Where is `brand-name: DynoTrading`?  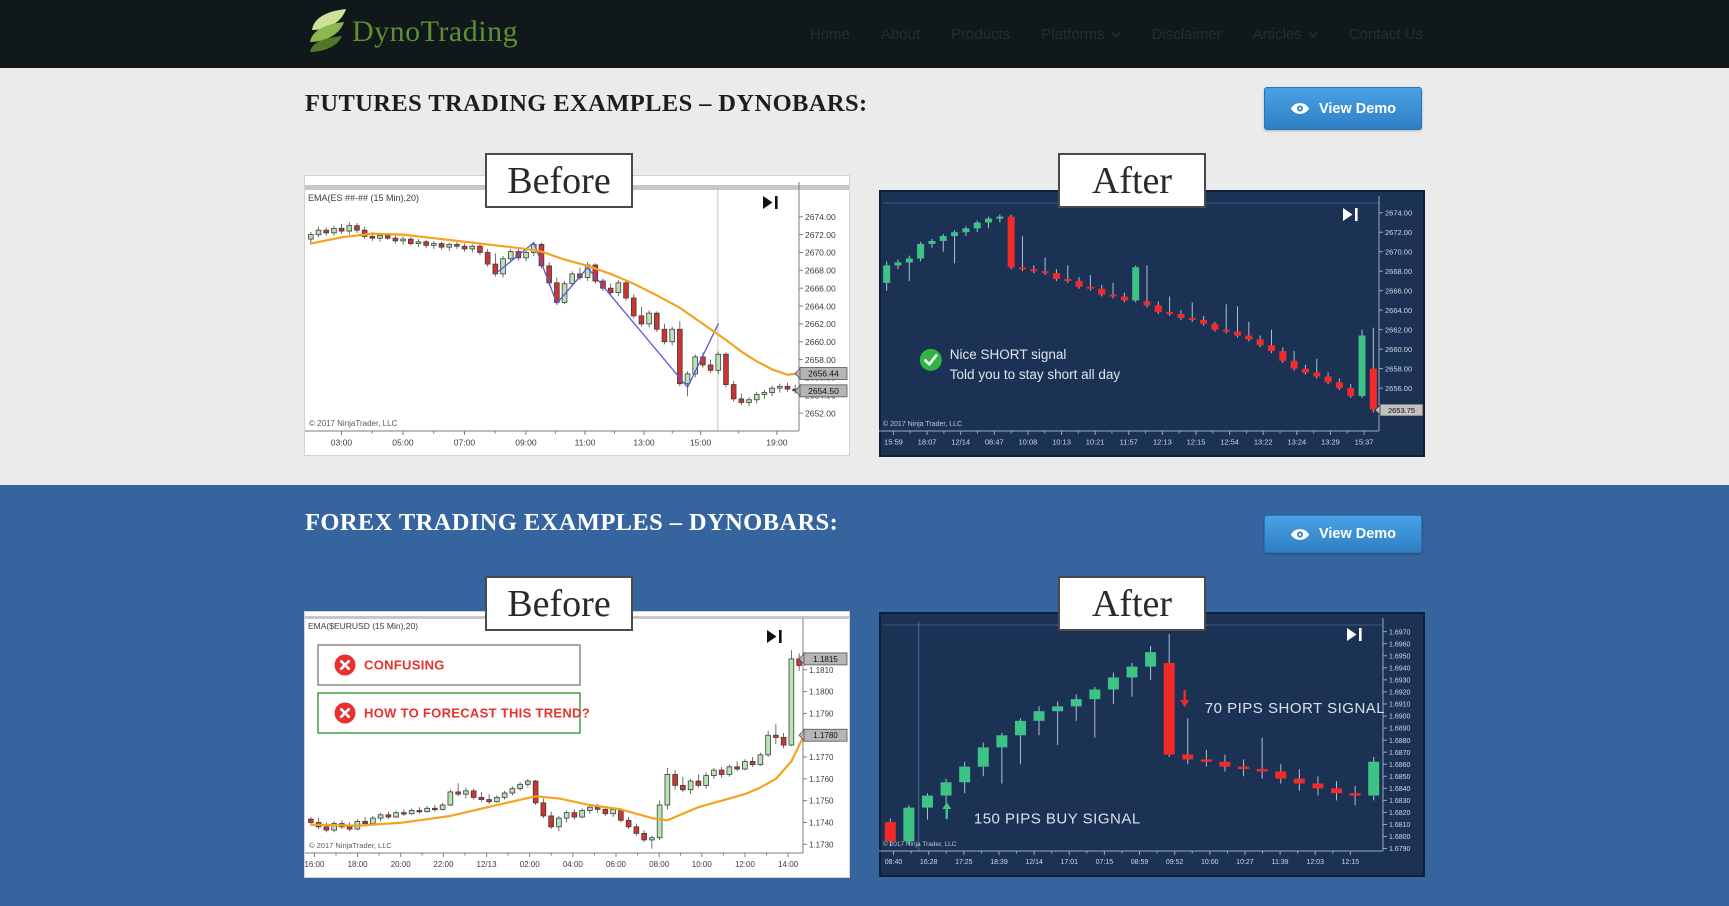 brand-name: DynoTrading is located at coordinates (435, 31).